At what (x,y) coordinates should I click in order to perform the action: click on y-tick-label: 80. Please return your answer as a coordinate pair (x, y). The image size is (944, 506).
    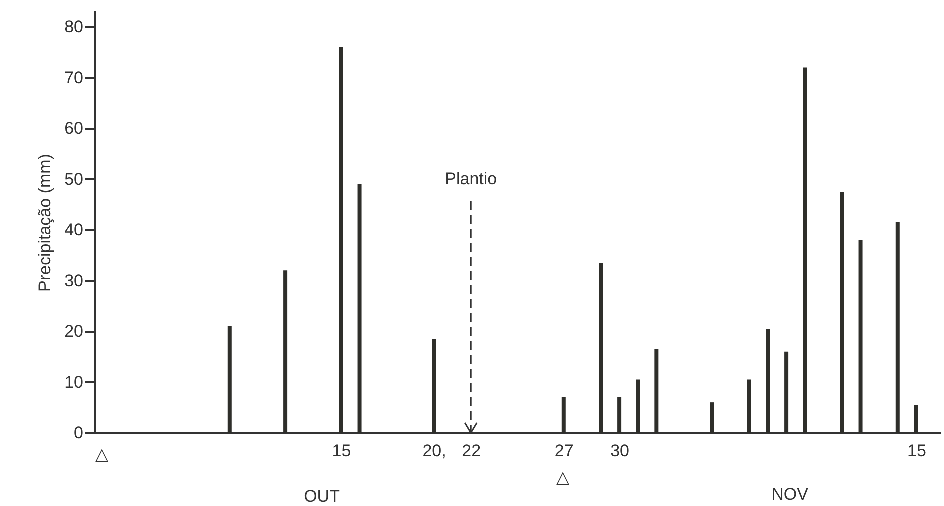
    Looking at the image, I should click on (74, 27).